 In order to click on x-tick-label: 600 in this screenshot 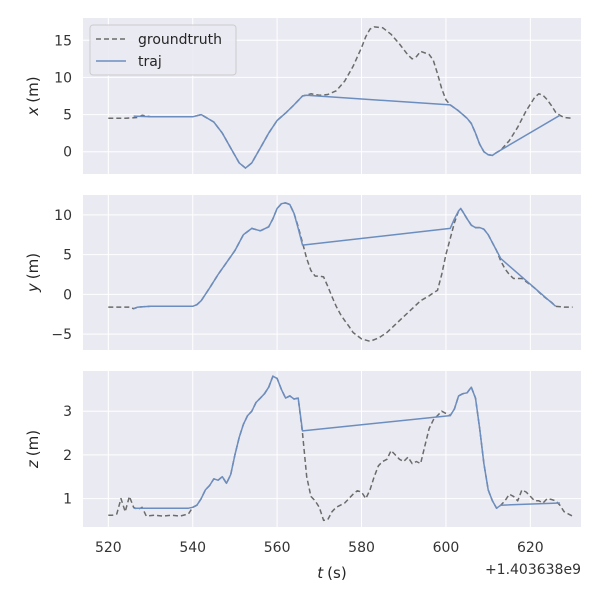, I will do `click(446, 548)`.